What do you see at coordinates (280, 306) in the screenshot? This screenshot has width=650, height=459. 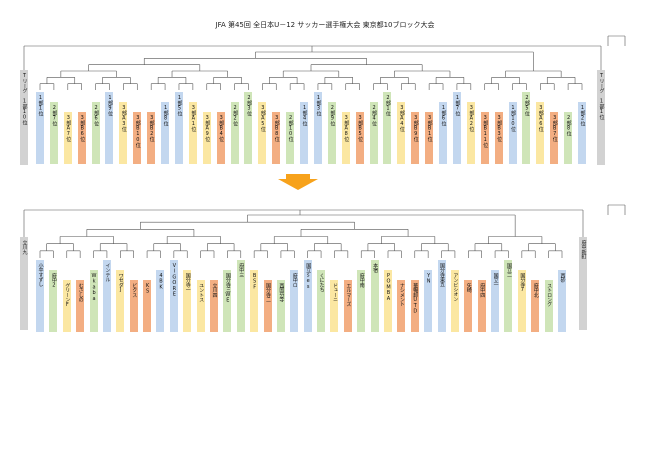 I see `team-box: 西国分寺` at bounding box center [280, 306].